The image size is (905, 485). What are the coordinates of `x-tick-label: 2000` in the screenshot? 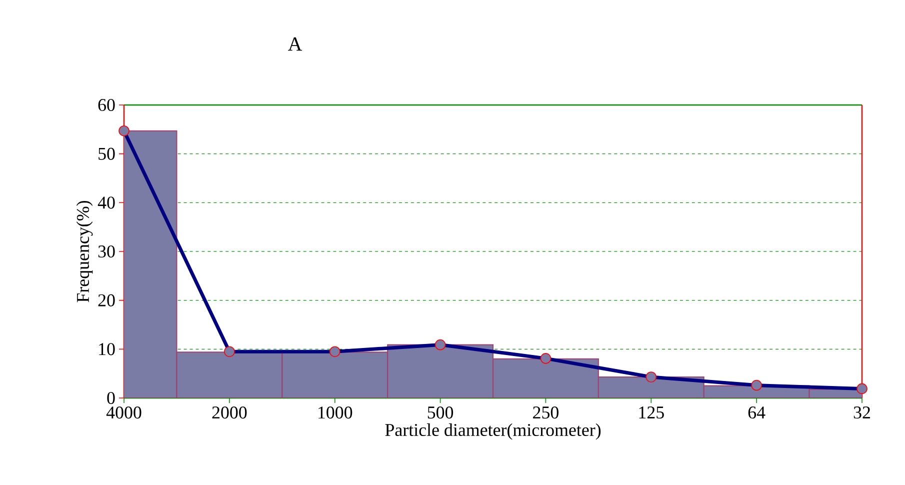 It's located at (229, 412).